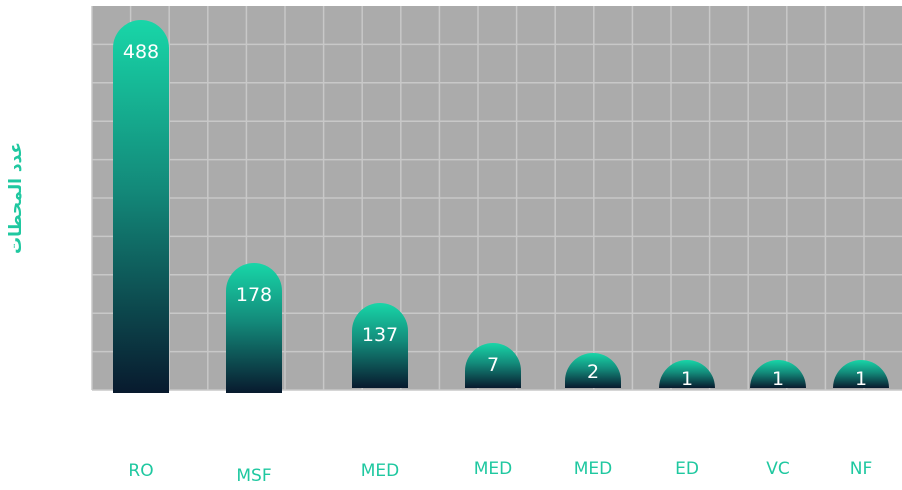 This screenshot has height=490, width=902. Describe the element at coordinates (140, 471) in the screenshot. I see `category-label-1: RO` at that location.